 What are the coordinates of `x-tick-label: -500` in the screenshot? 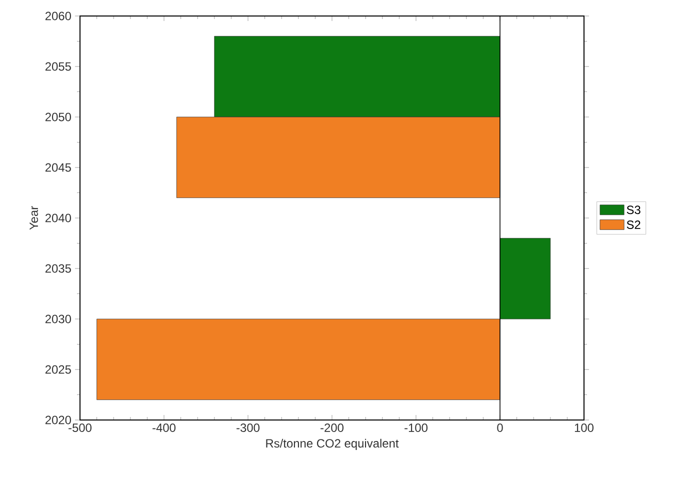 It's located at (80, 428).